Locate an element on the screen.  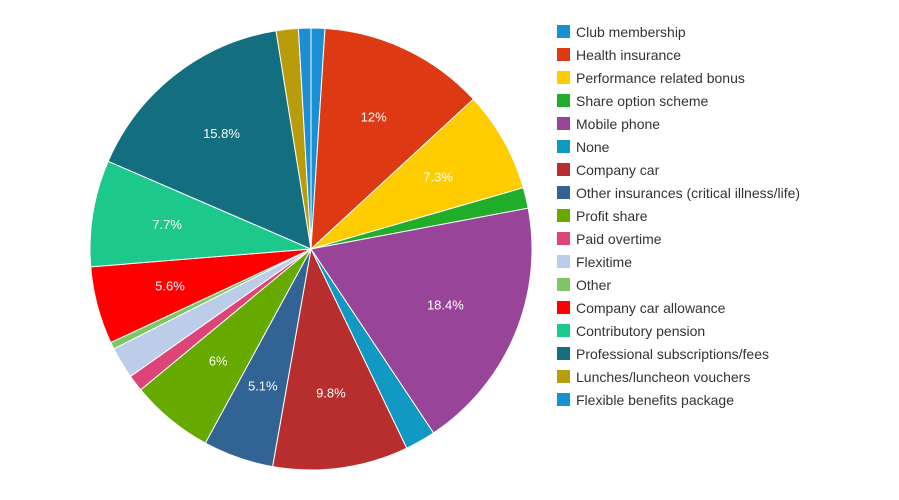
pie-slice-mobile-phone is located at coordinates (421, 320).